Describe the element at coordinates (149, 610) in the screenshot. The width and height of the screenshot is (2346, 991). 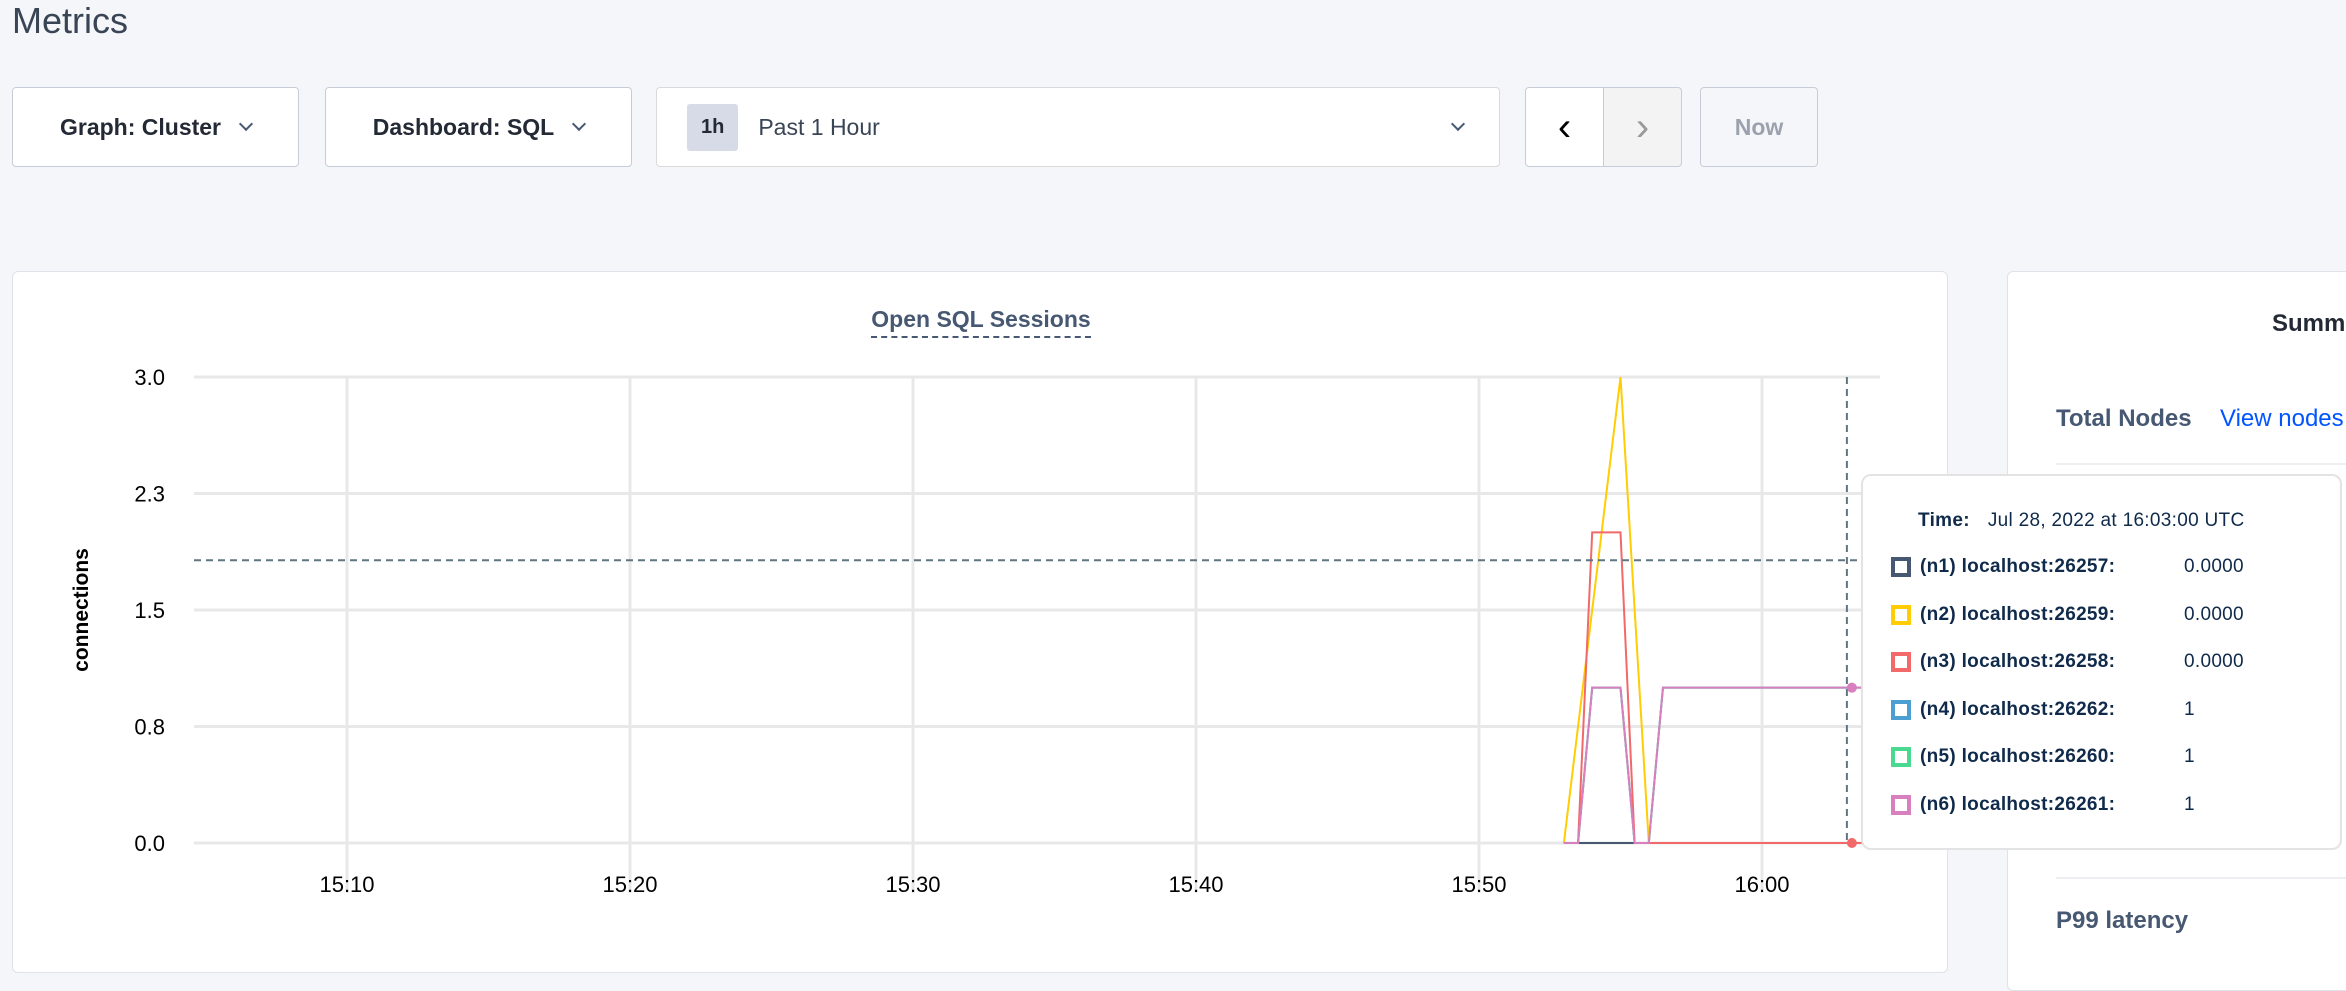
I see `y-tick-label: 1.5` at that location.